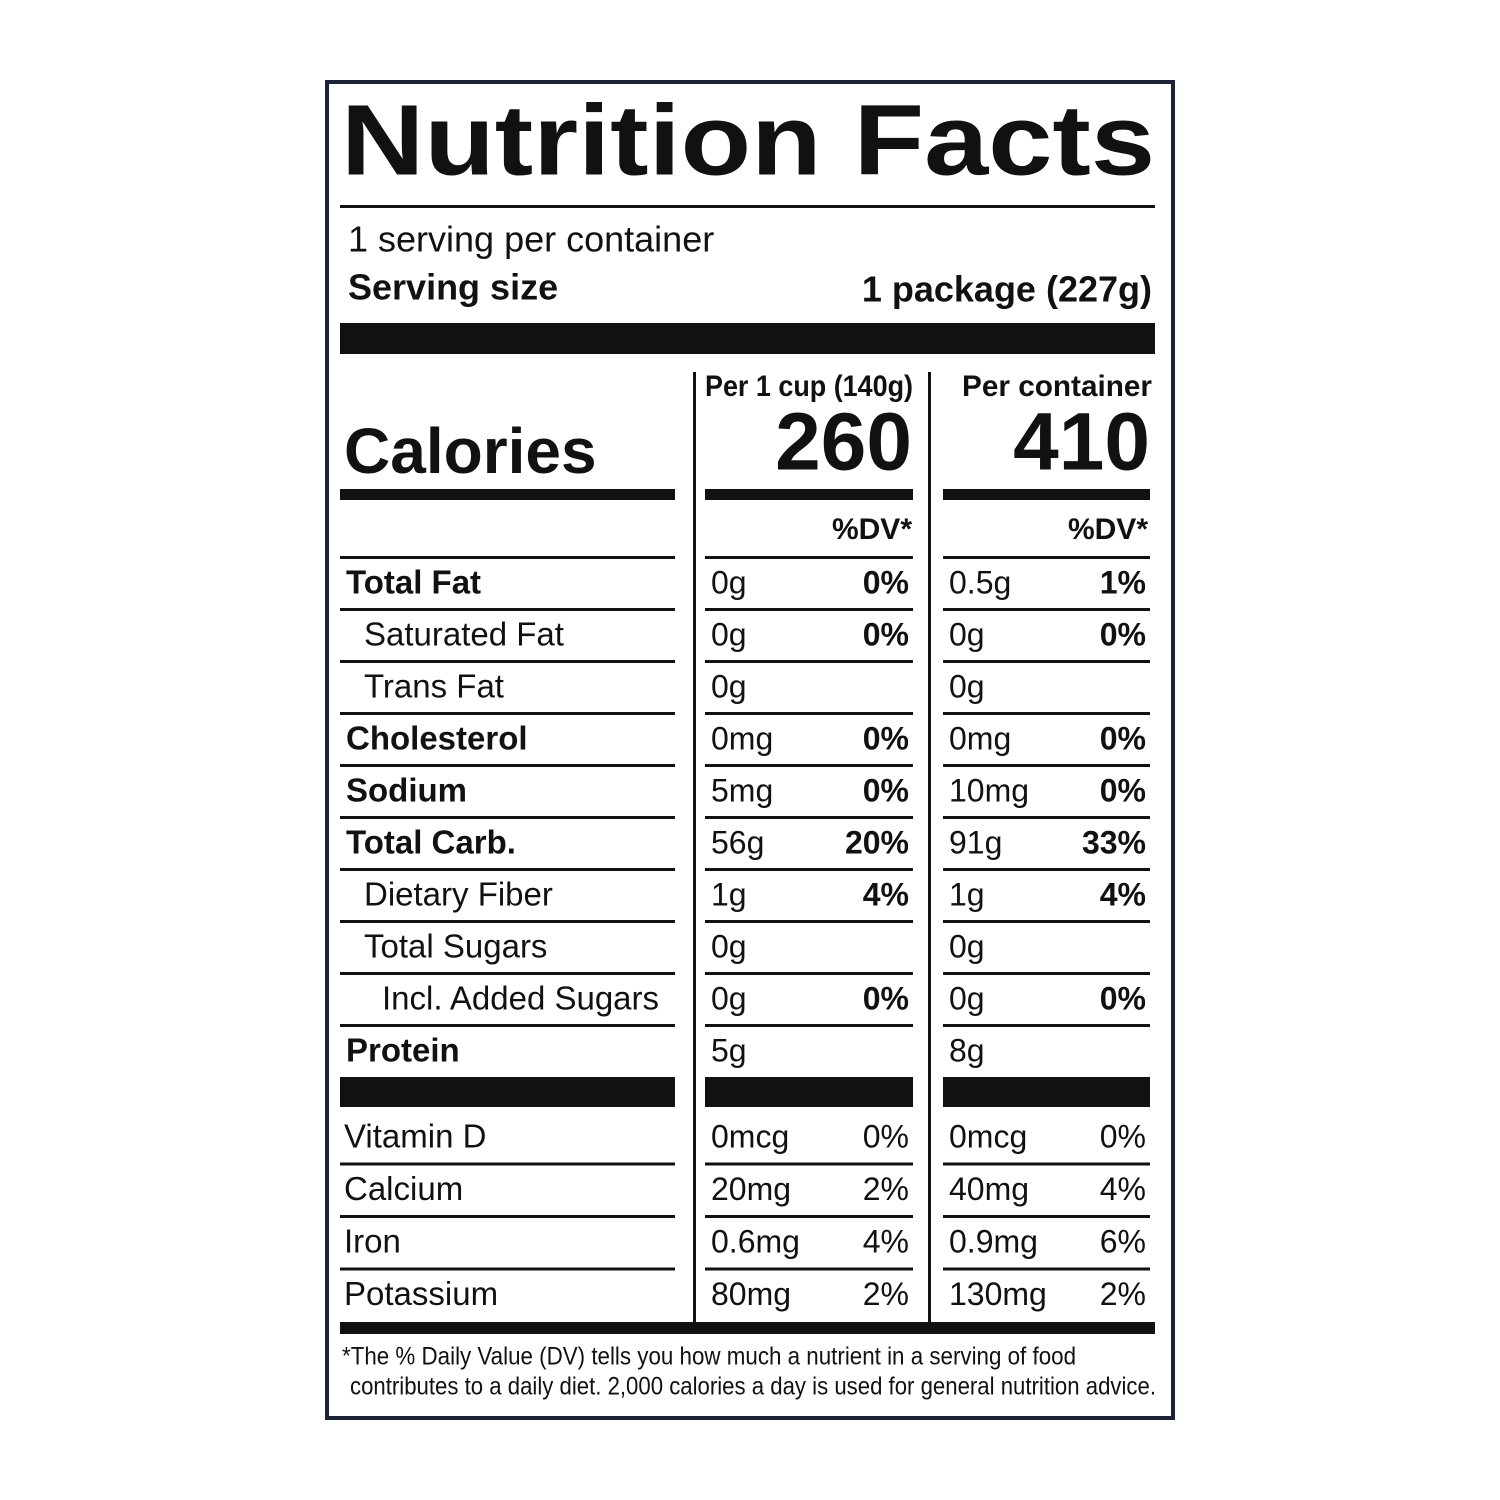  Describe the element at coordinates (458, 894) in the screenshot. I see `nutrient-label: Dietary Fiber` at that location.